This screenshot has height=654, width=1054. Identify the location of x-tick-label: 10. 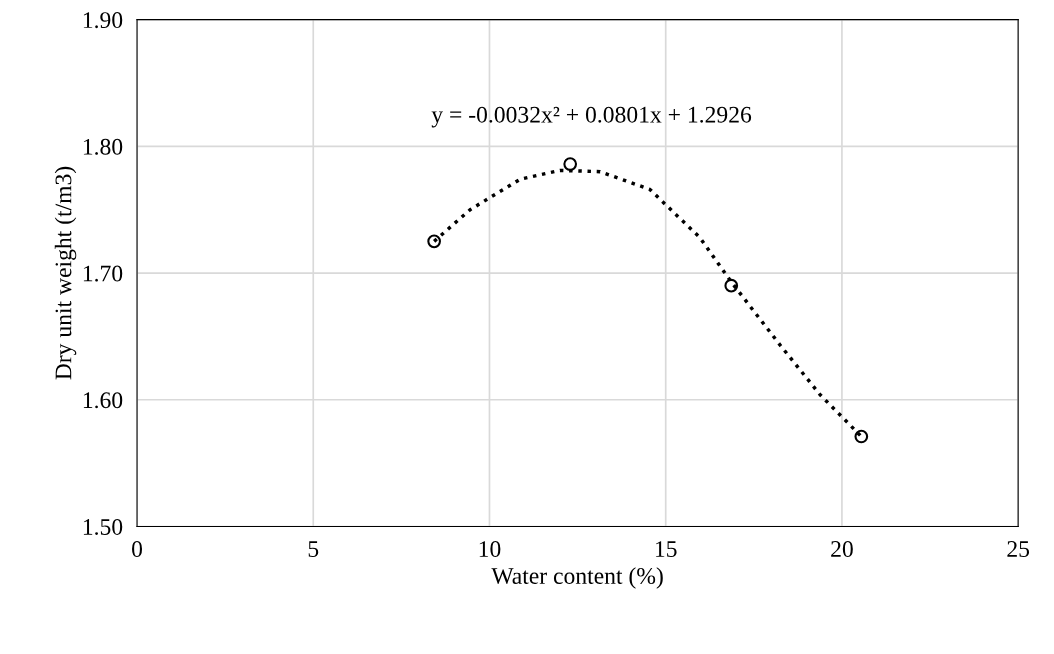
(490, 549).